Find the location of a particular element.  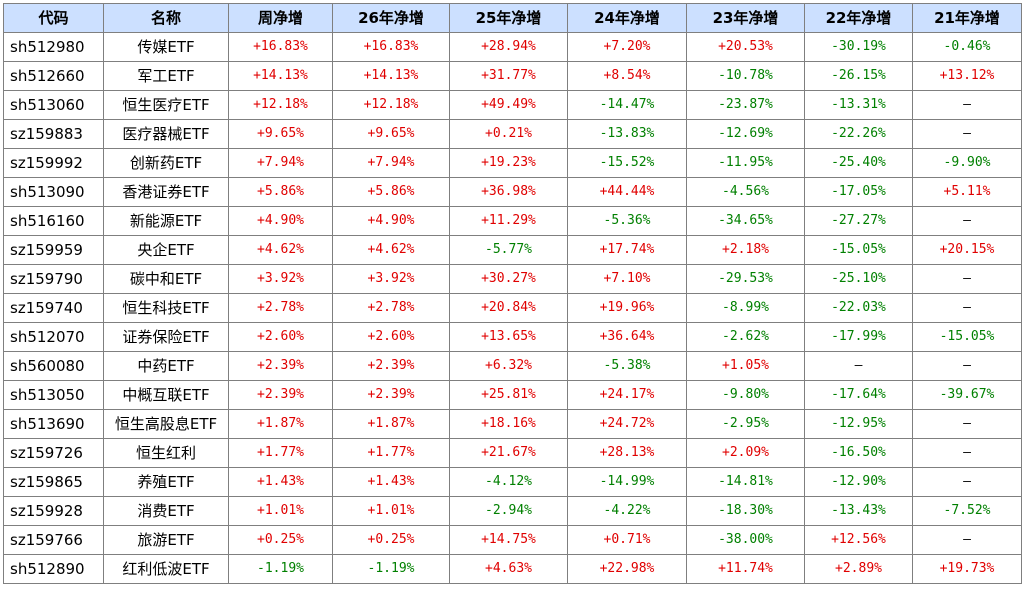

fund-name-cell: 军工ETF is located at coordinates (166, 76).